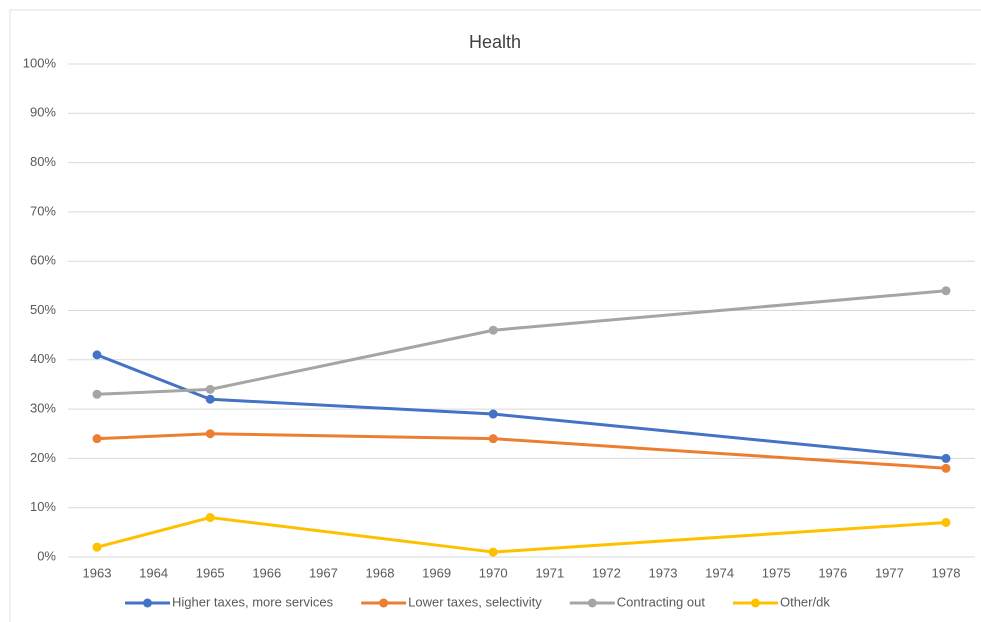  What do you see at coordinates (43, 457) in the screenshot?
I see `y-tick-label: 20%` at bounding box center [43, 457].